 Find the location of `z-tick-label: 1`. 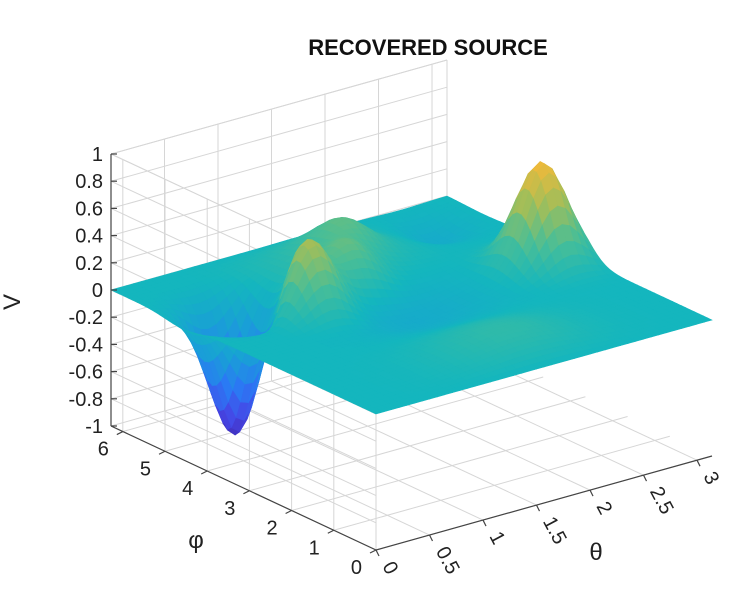

z-tick-label: 1 is located at coordinates (97, 155).